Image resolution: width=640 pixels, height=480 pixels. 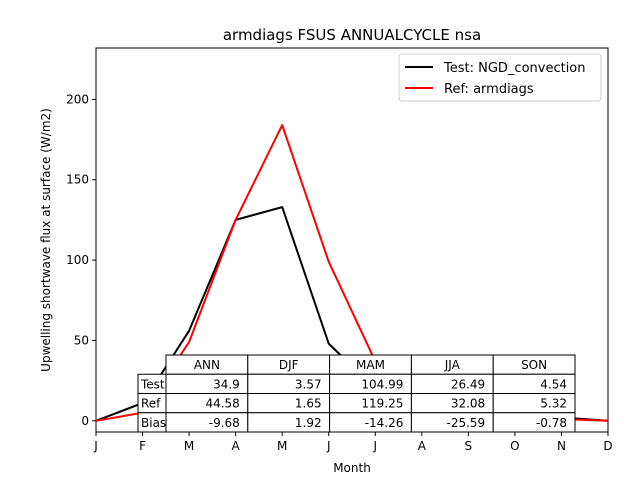 What do you see at coordinates (308, 404) in the screenshot?
I see `table-cell-value: 1.65` at bounding box center [308, 404].